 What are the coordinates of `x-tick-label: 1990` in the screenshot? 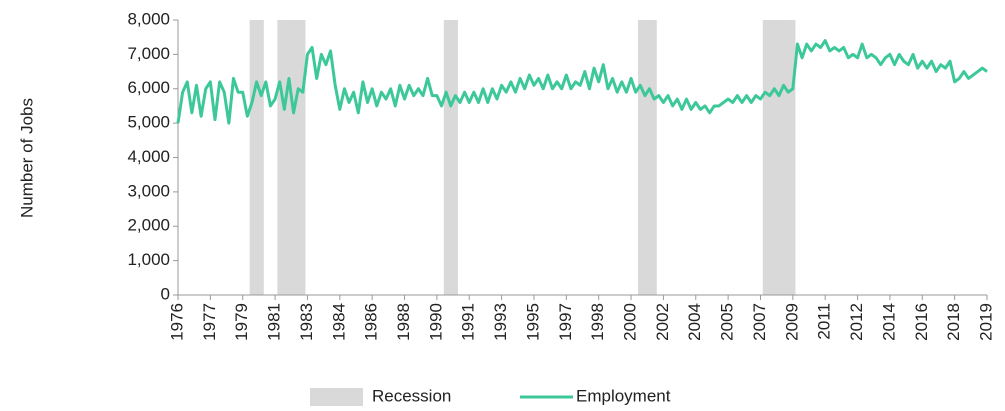 It's located at (435, 322).